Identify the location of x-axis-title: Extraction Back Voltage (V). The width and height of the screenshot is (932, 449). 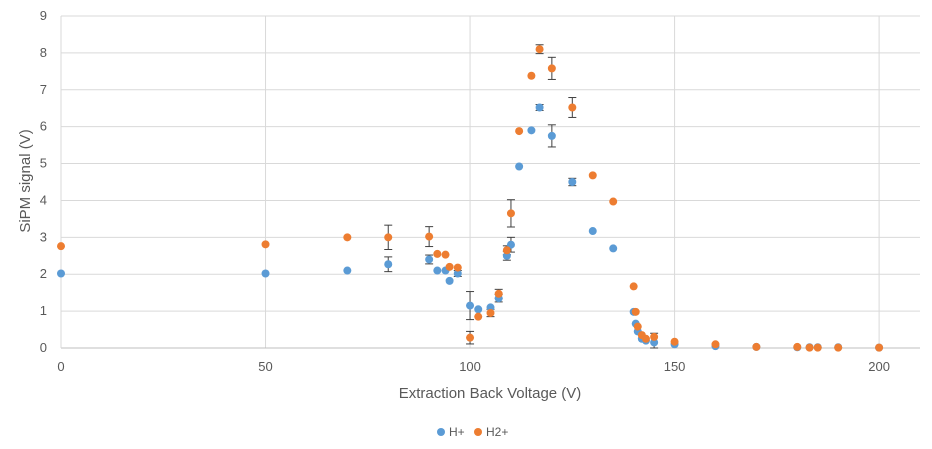
(490, 393).